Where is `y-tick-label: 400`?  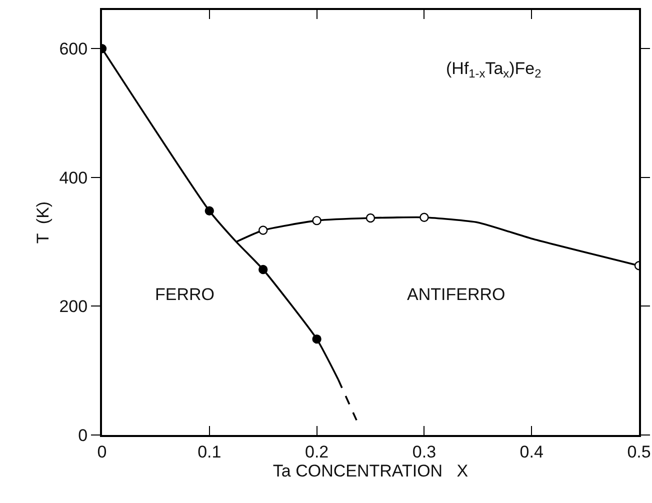
y-tick-label: 400 is located at coordinates (73, 178).